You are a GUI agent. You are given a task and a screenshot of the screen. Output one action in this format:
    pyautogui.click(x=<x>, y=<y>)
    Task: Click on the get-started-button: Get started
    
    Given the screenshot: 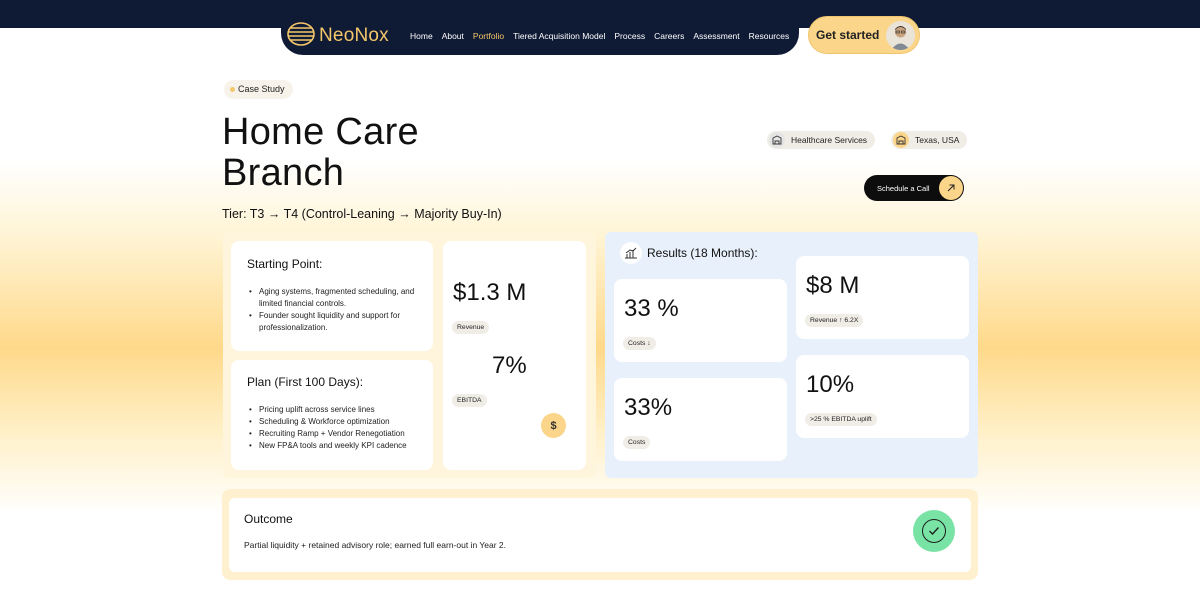 What is the action you would take?
    pyautogui.click(x=864, y=35)
    